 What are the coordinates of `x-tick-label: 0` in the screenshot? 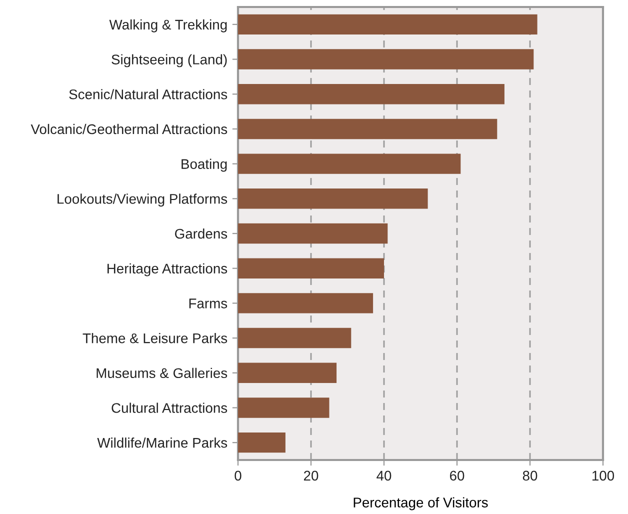 It's located at (238, 475).